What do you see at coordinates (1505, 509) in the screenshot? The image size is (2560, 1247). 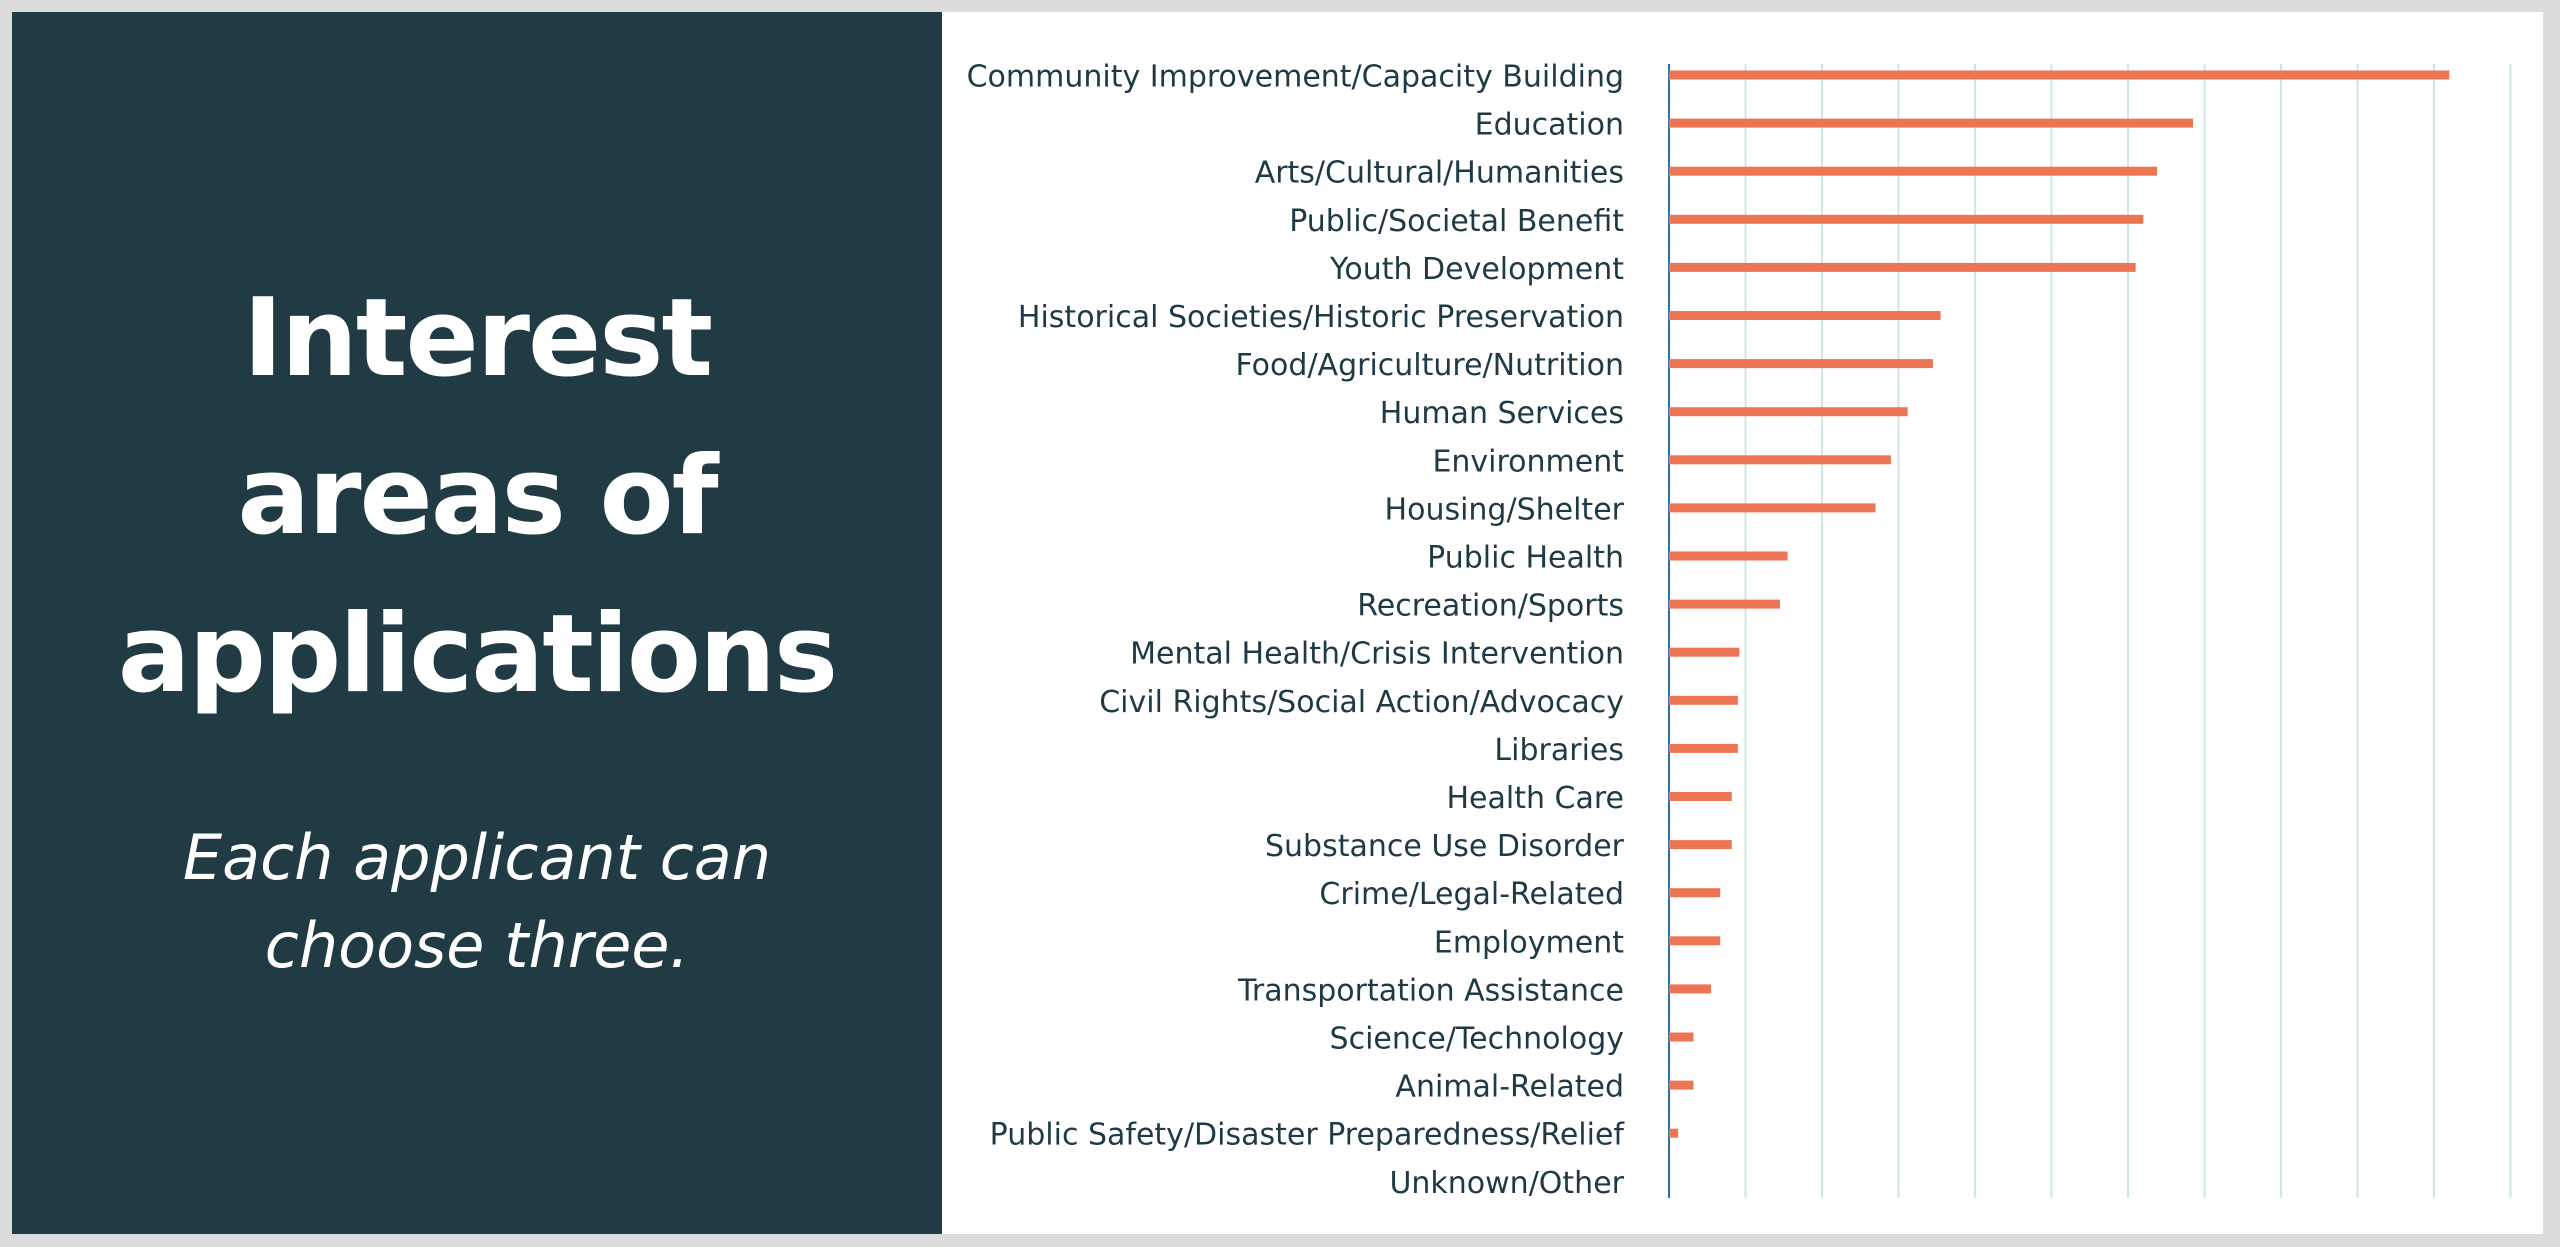 I see `category-label: Housing/Shelter` at bounding box center [1505, 509].